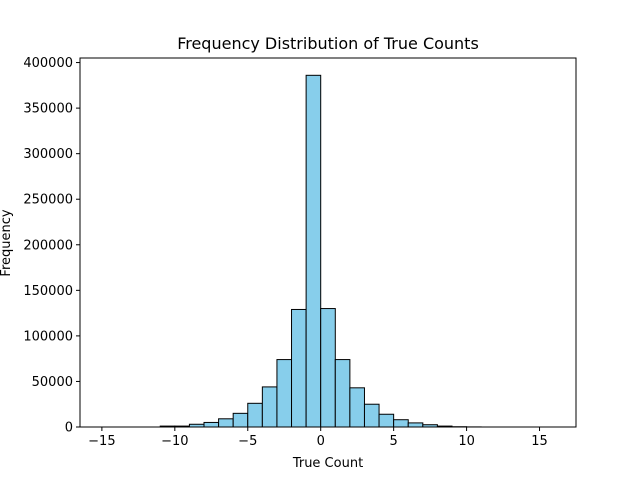 The width and height of the screenshot is (640, 480). What do you see at coordinates (48, 109) in the screenshot?
I see `y-tick-label: 350000` at bounding box center [48, 109].